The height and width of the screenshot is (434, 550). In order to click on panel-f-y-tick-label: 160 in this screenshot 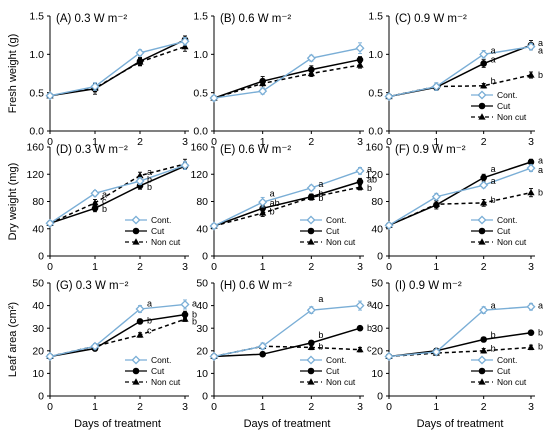, I will do `click(374, 148)`.